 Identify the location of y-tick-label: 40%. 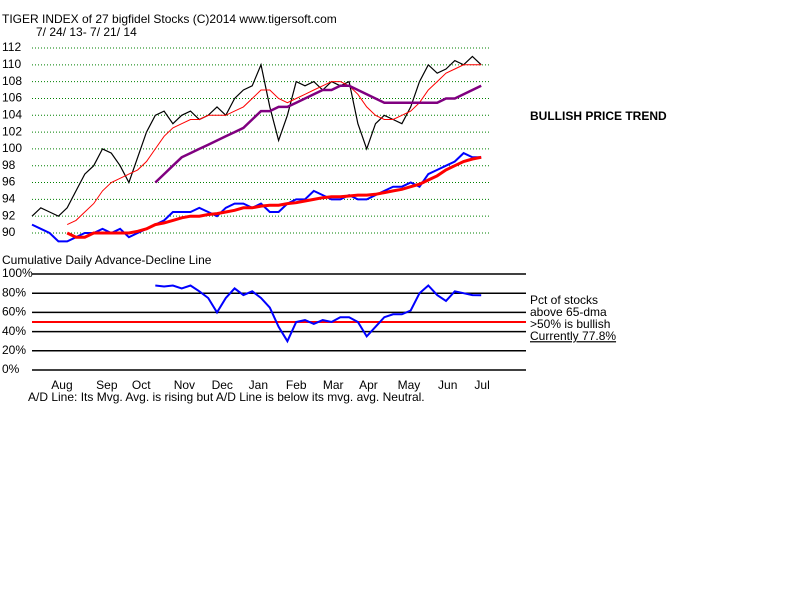
(14, 331).